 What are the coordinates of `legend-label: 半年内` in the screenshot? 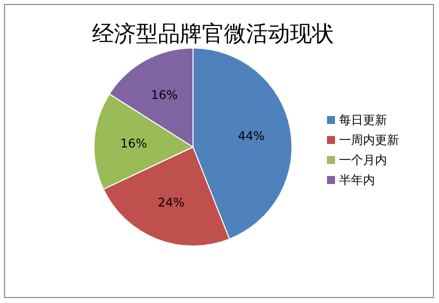 It's located at (357, 180).